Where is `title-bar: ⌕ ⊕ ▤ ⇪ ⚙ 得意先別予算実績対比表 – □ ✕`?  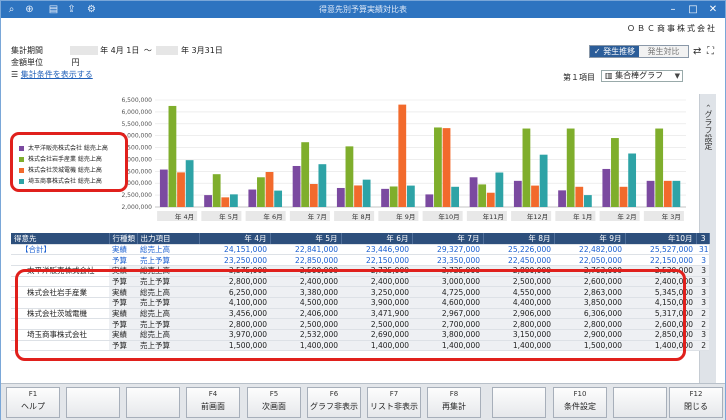 title-bar: ⌕ ⊕ ▤ ⇪ ⚙ 得意先別予算実績対比表 – □ ✕ is located at coordinates (363, 9).